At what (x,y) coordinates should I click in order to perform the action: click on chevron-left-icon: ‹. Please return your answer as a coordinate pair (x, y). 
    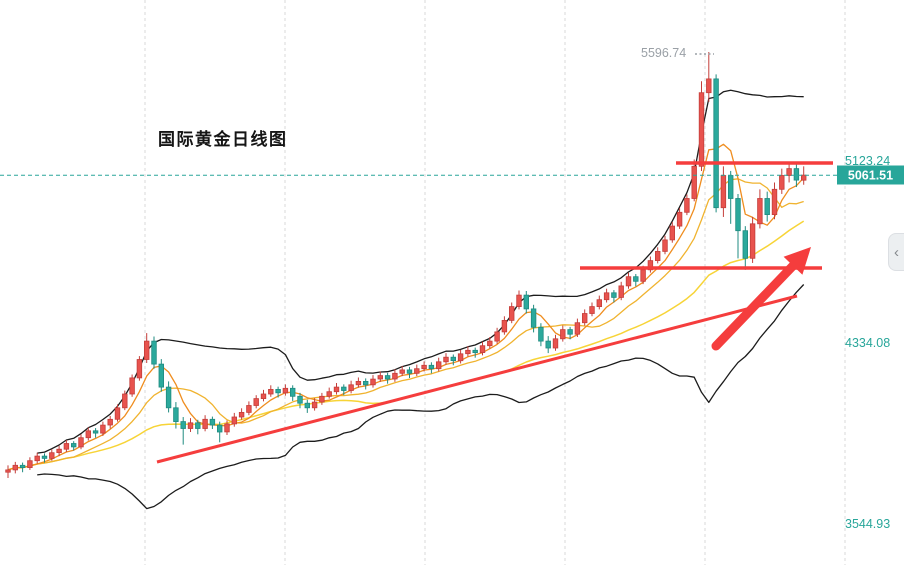
    Looking at the image, I should click on (896, 252).